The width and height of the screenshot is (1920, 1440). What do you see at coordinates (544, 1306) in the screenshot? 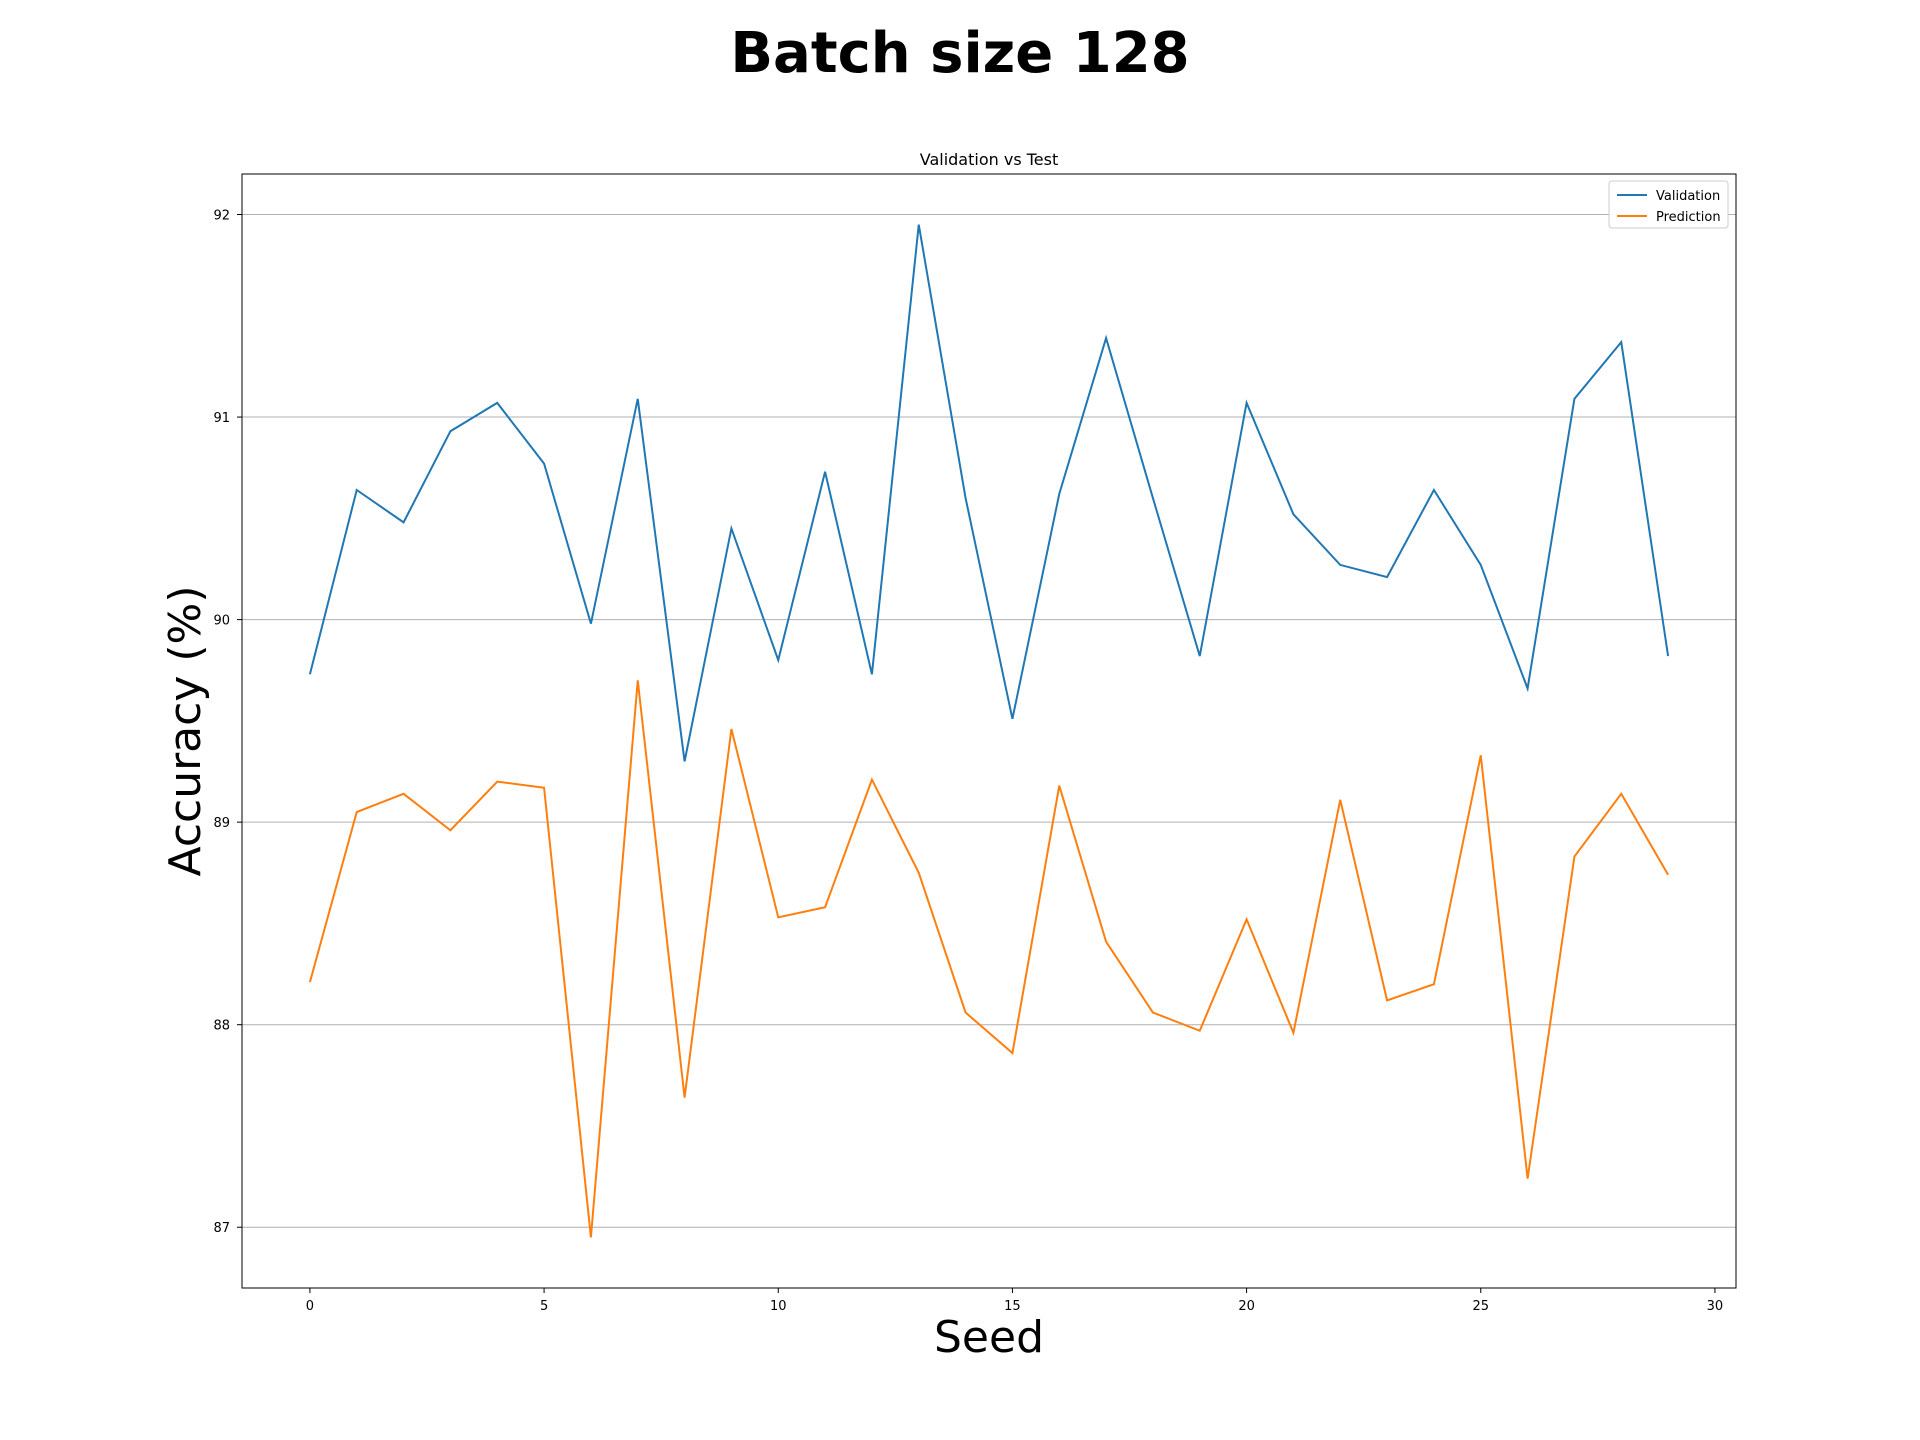
I see `x-tick-label: 5` at bounding box center [544, 1306].